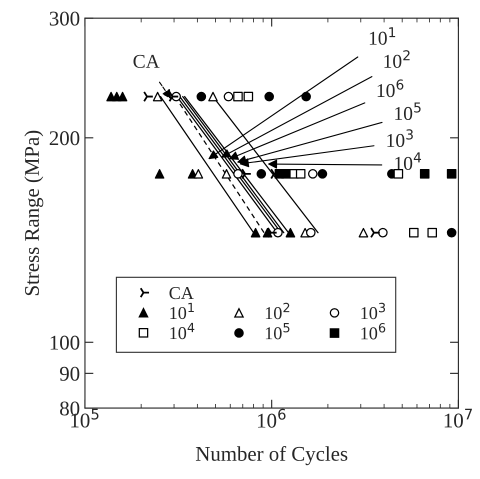 Image resolution: width=480 pixels, height=479 pixels. I want to click on legend-label: 10$^{3}$, so click(373, 311).